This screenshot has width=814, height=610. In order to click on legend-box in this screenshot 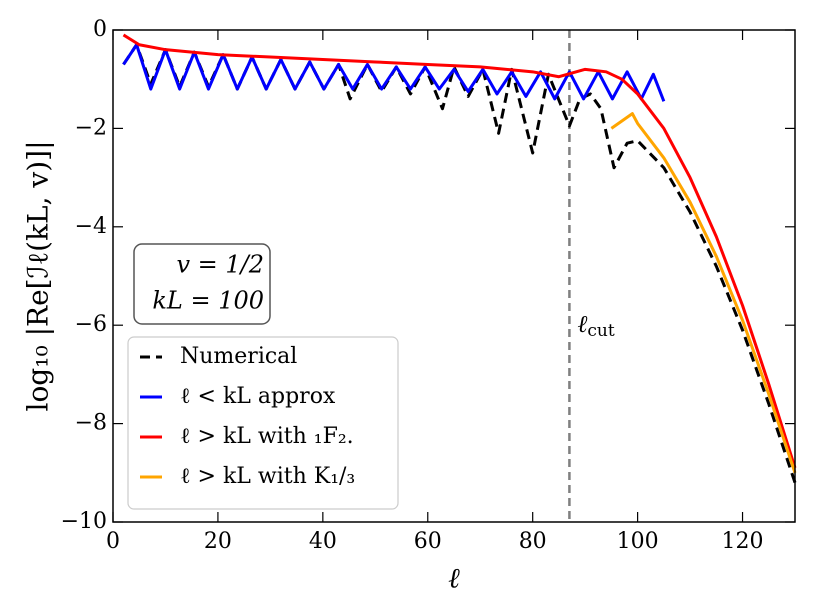, I will do `click(263, 423)`.